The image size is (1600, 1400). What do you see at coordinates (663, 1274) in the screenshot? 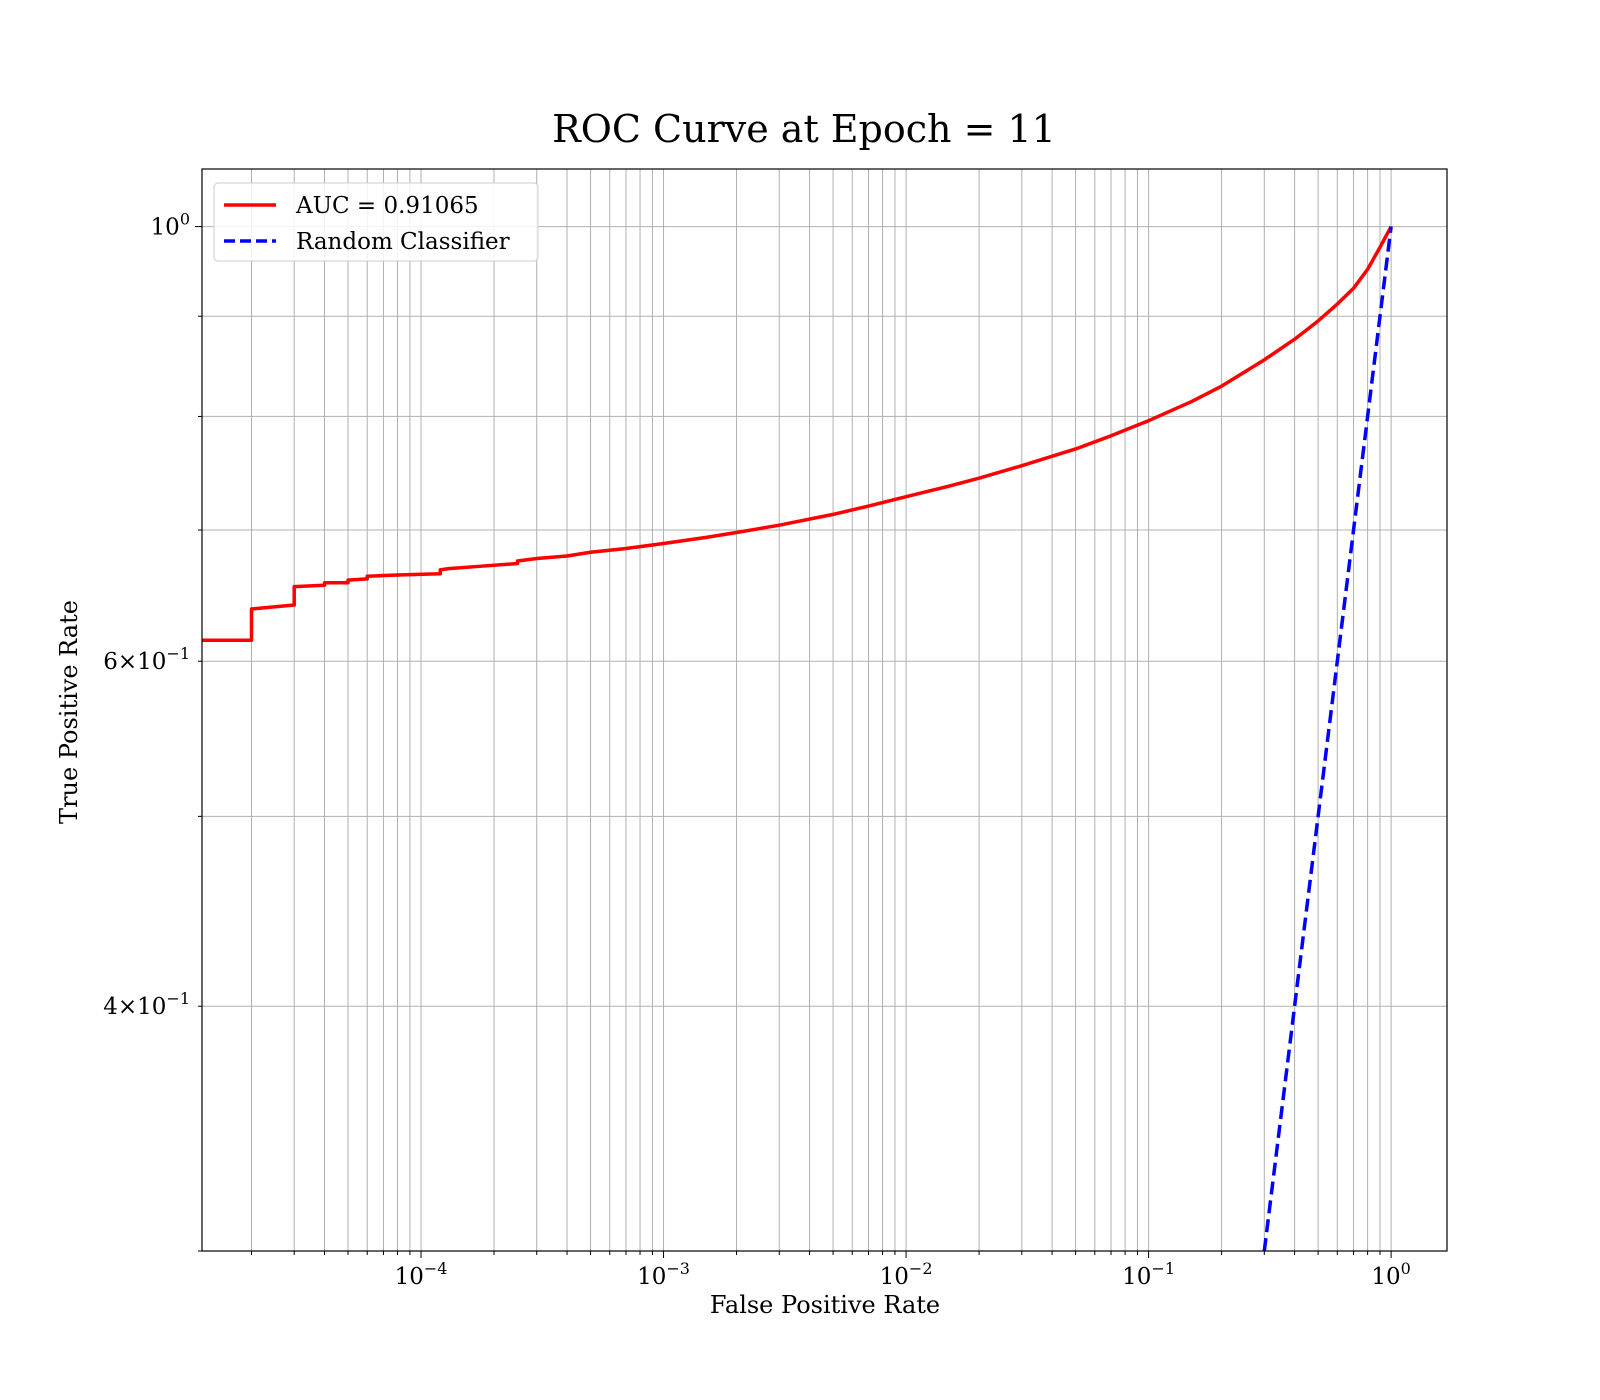
I see `x-tick-label: 10⁻³` at bounding box center [663, 1274].